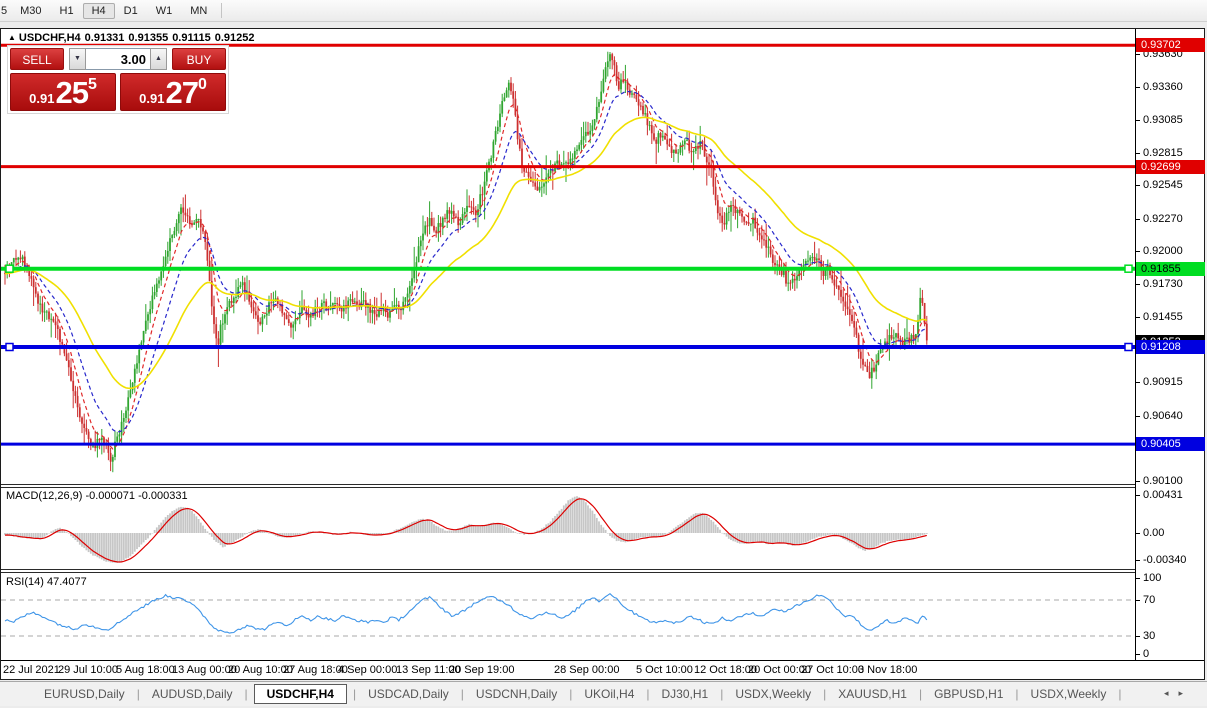 The image size is (1207, 708). Describe the element at coordinates (368, 670) in the screenshot. I see `time-tick: 4 Sep 00:00` at that location.